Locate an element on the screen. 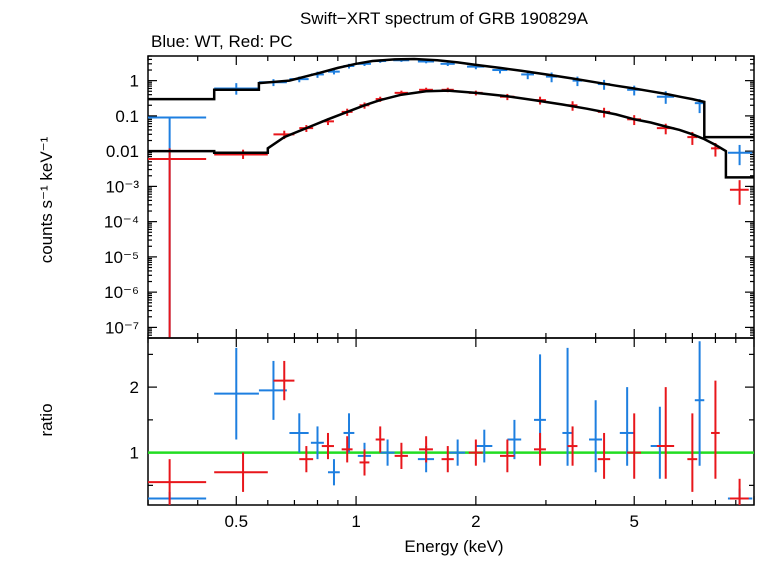  y-axis-label-spectrum: counts s⁻¹ keV⁻¹ is located at coordinates (46, 199).